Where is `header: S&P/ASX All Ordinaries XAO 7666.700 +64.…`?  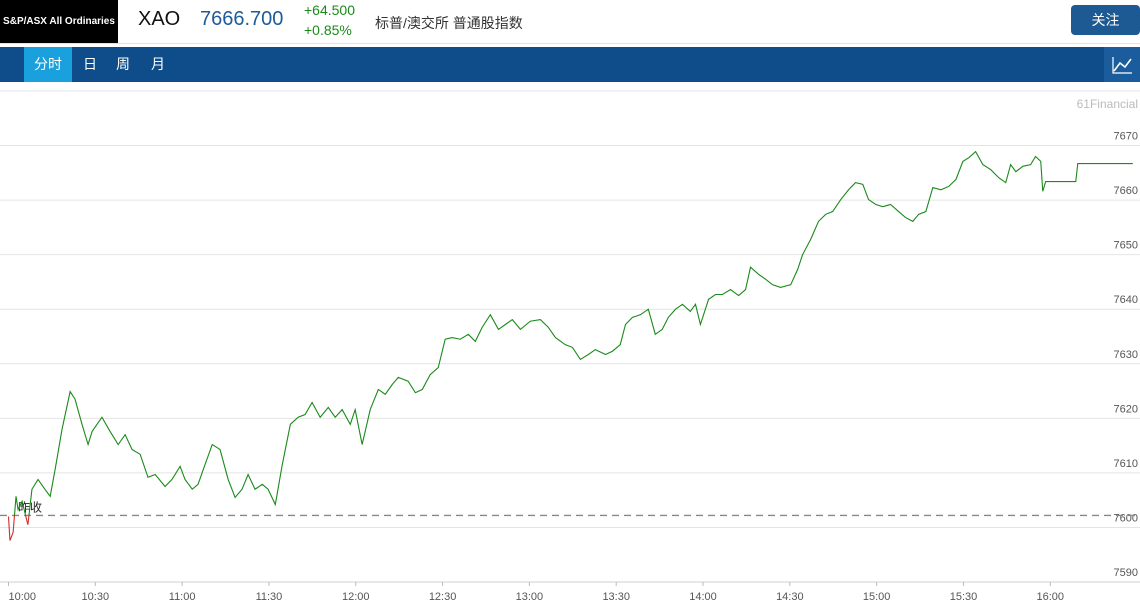
header: S&P/ASX All Ordinaries XAO 7666.700 +64.… is located at coordinates (570, 22).